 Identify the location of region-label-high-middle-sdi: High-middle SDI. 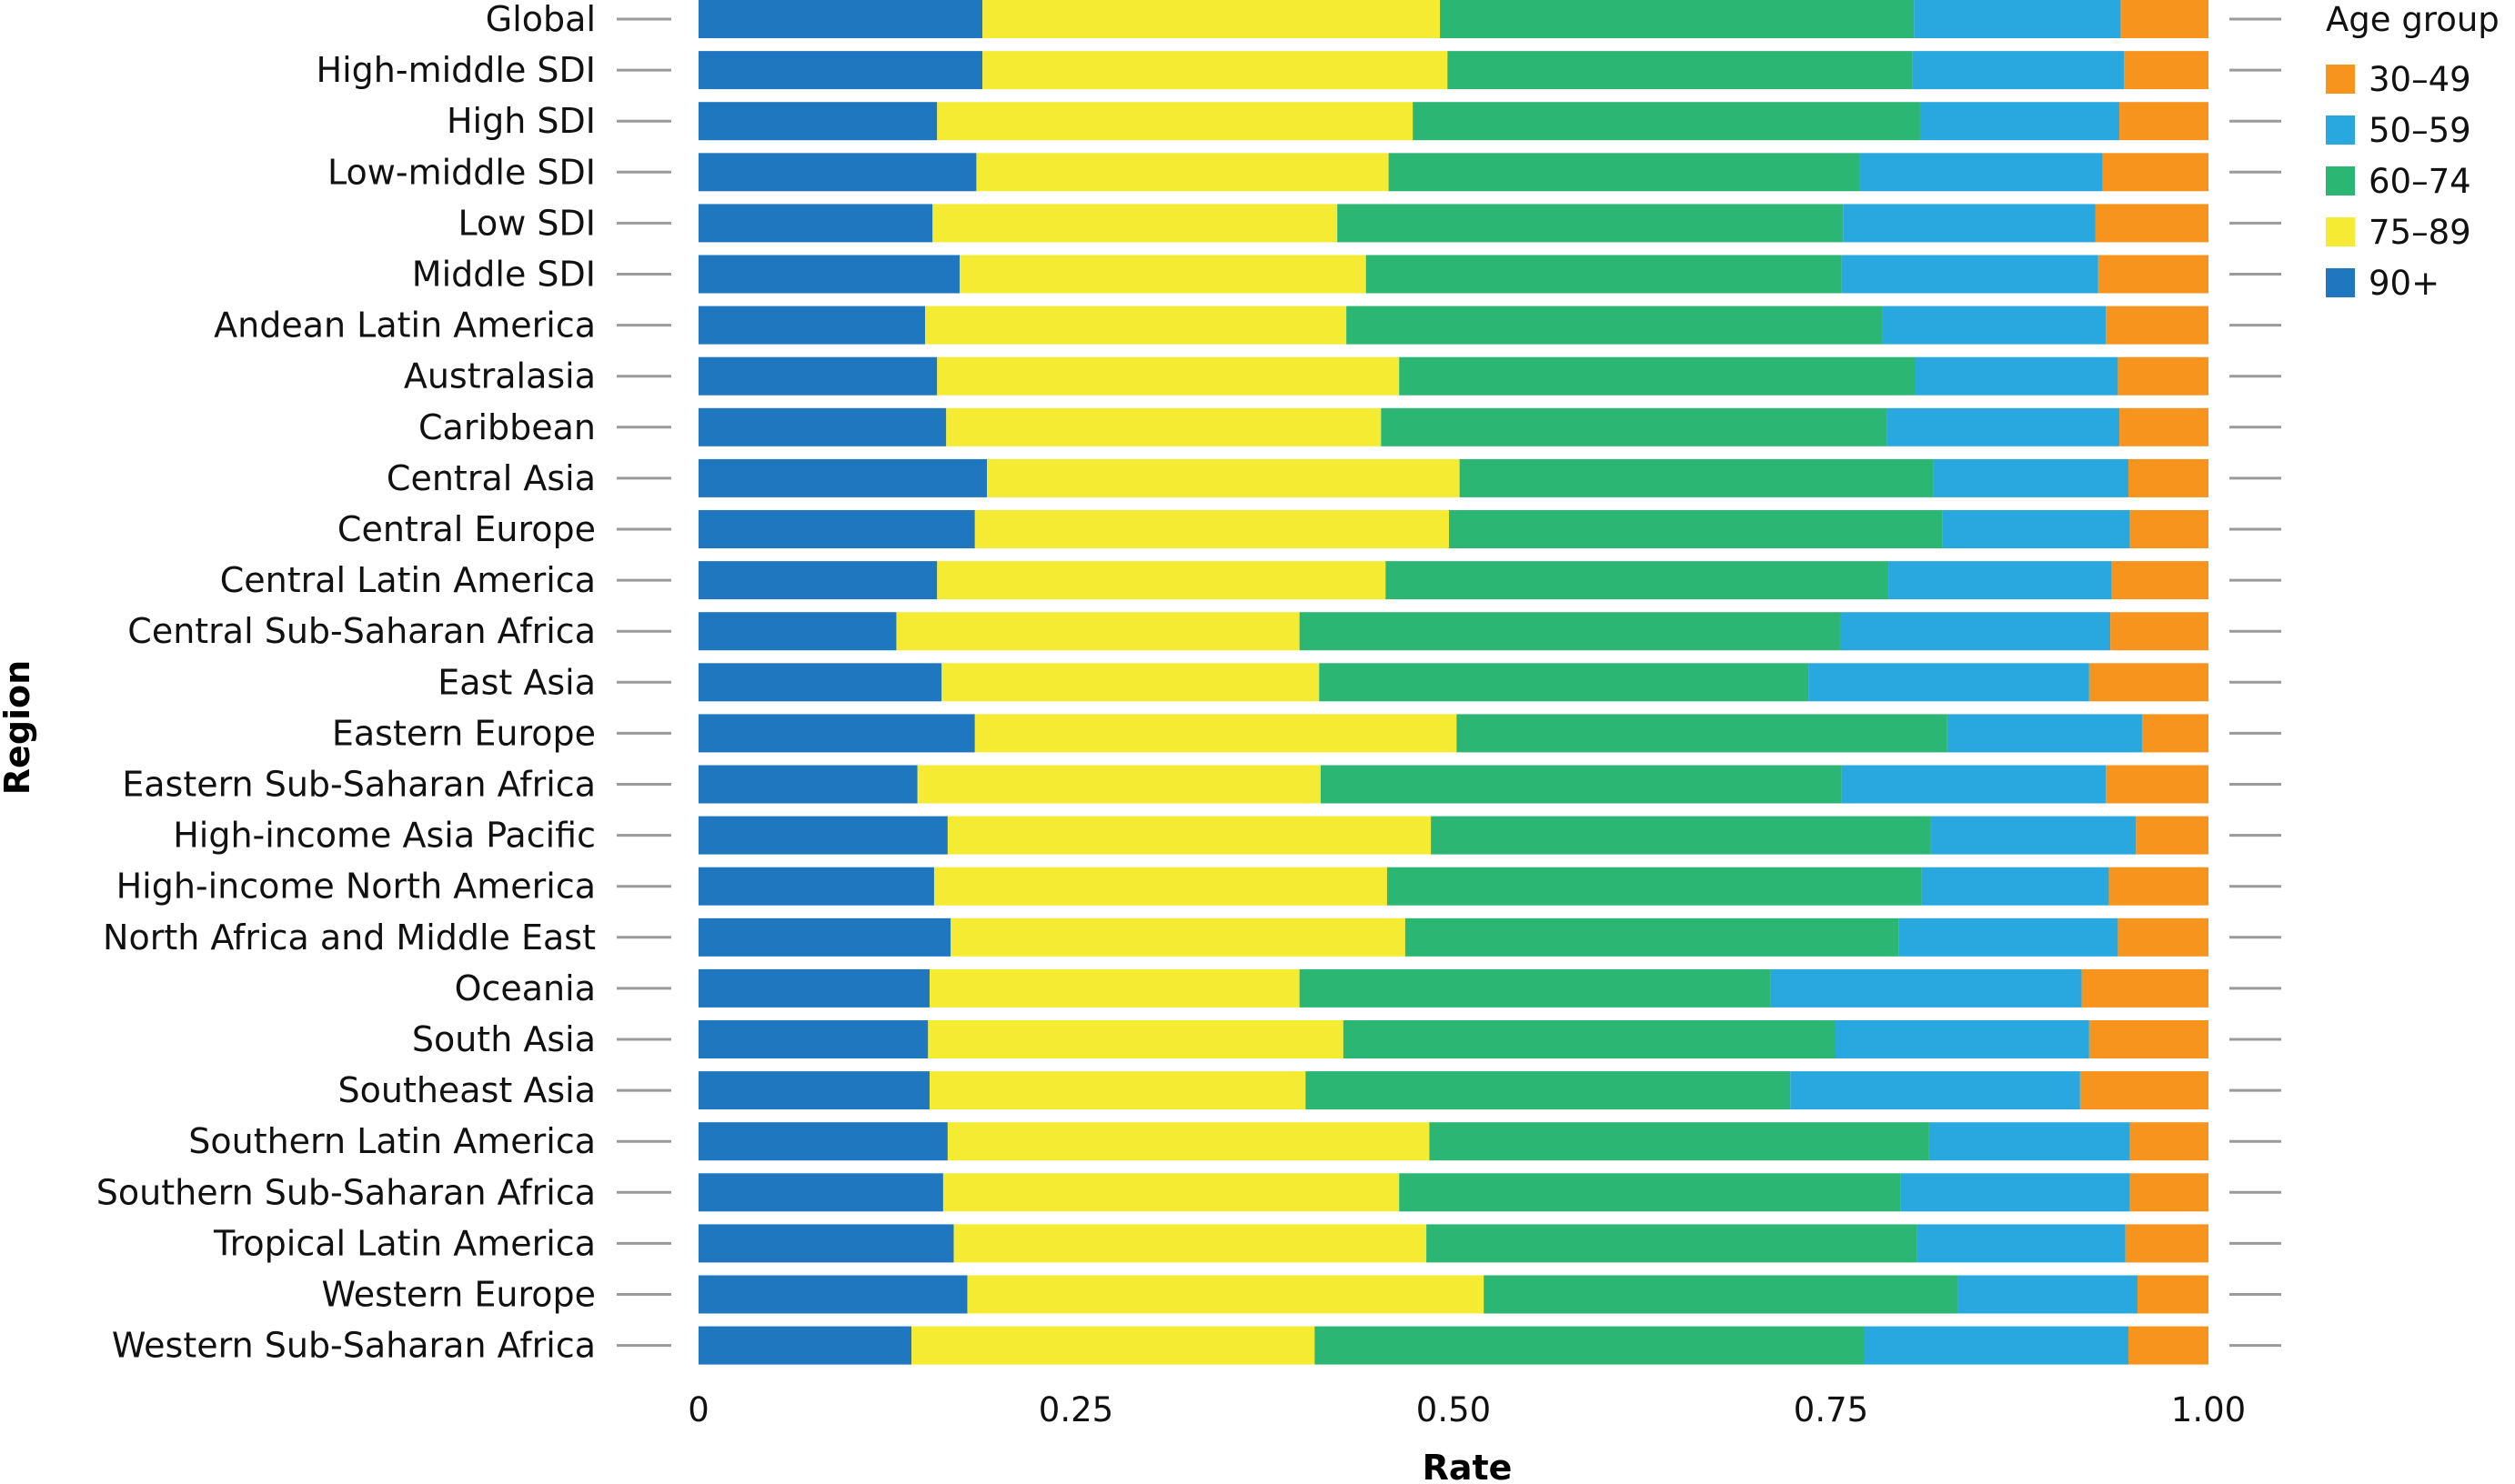
(456, 70).